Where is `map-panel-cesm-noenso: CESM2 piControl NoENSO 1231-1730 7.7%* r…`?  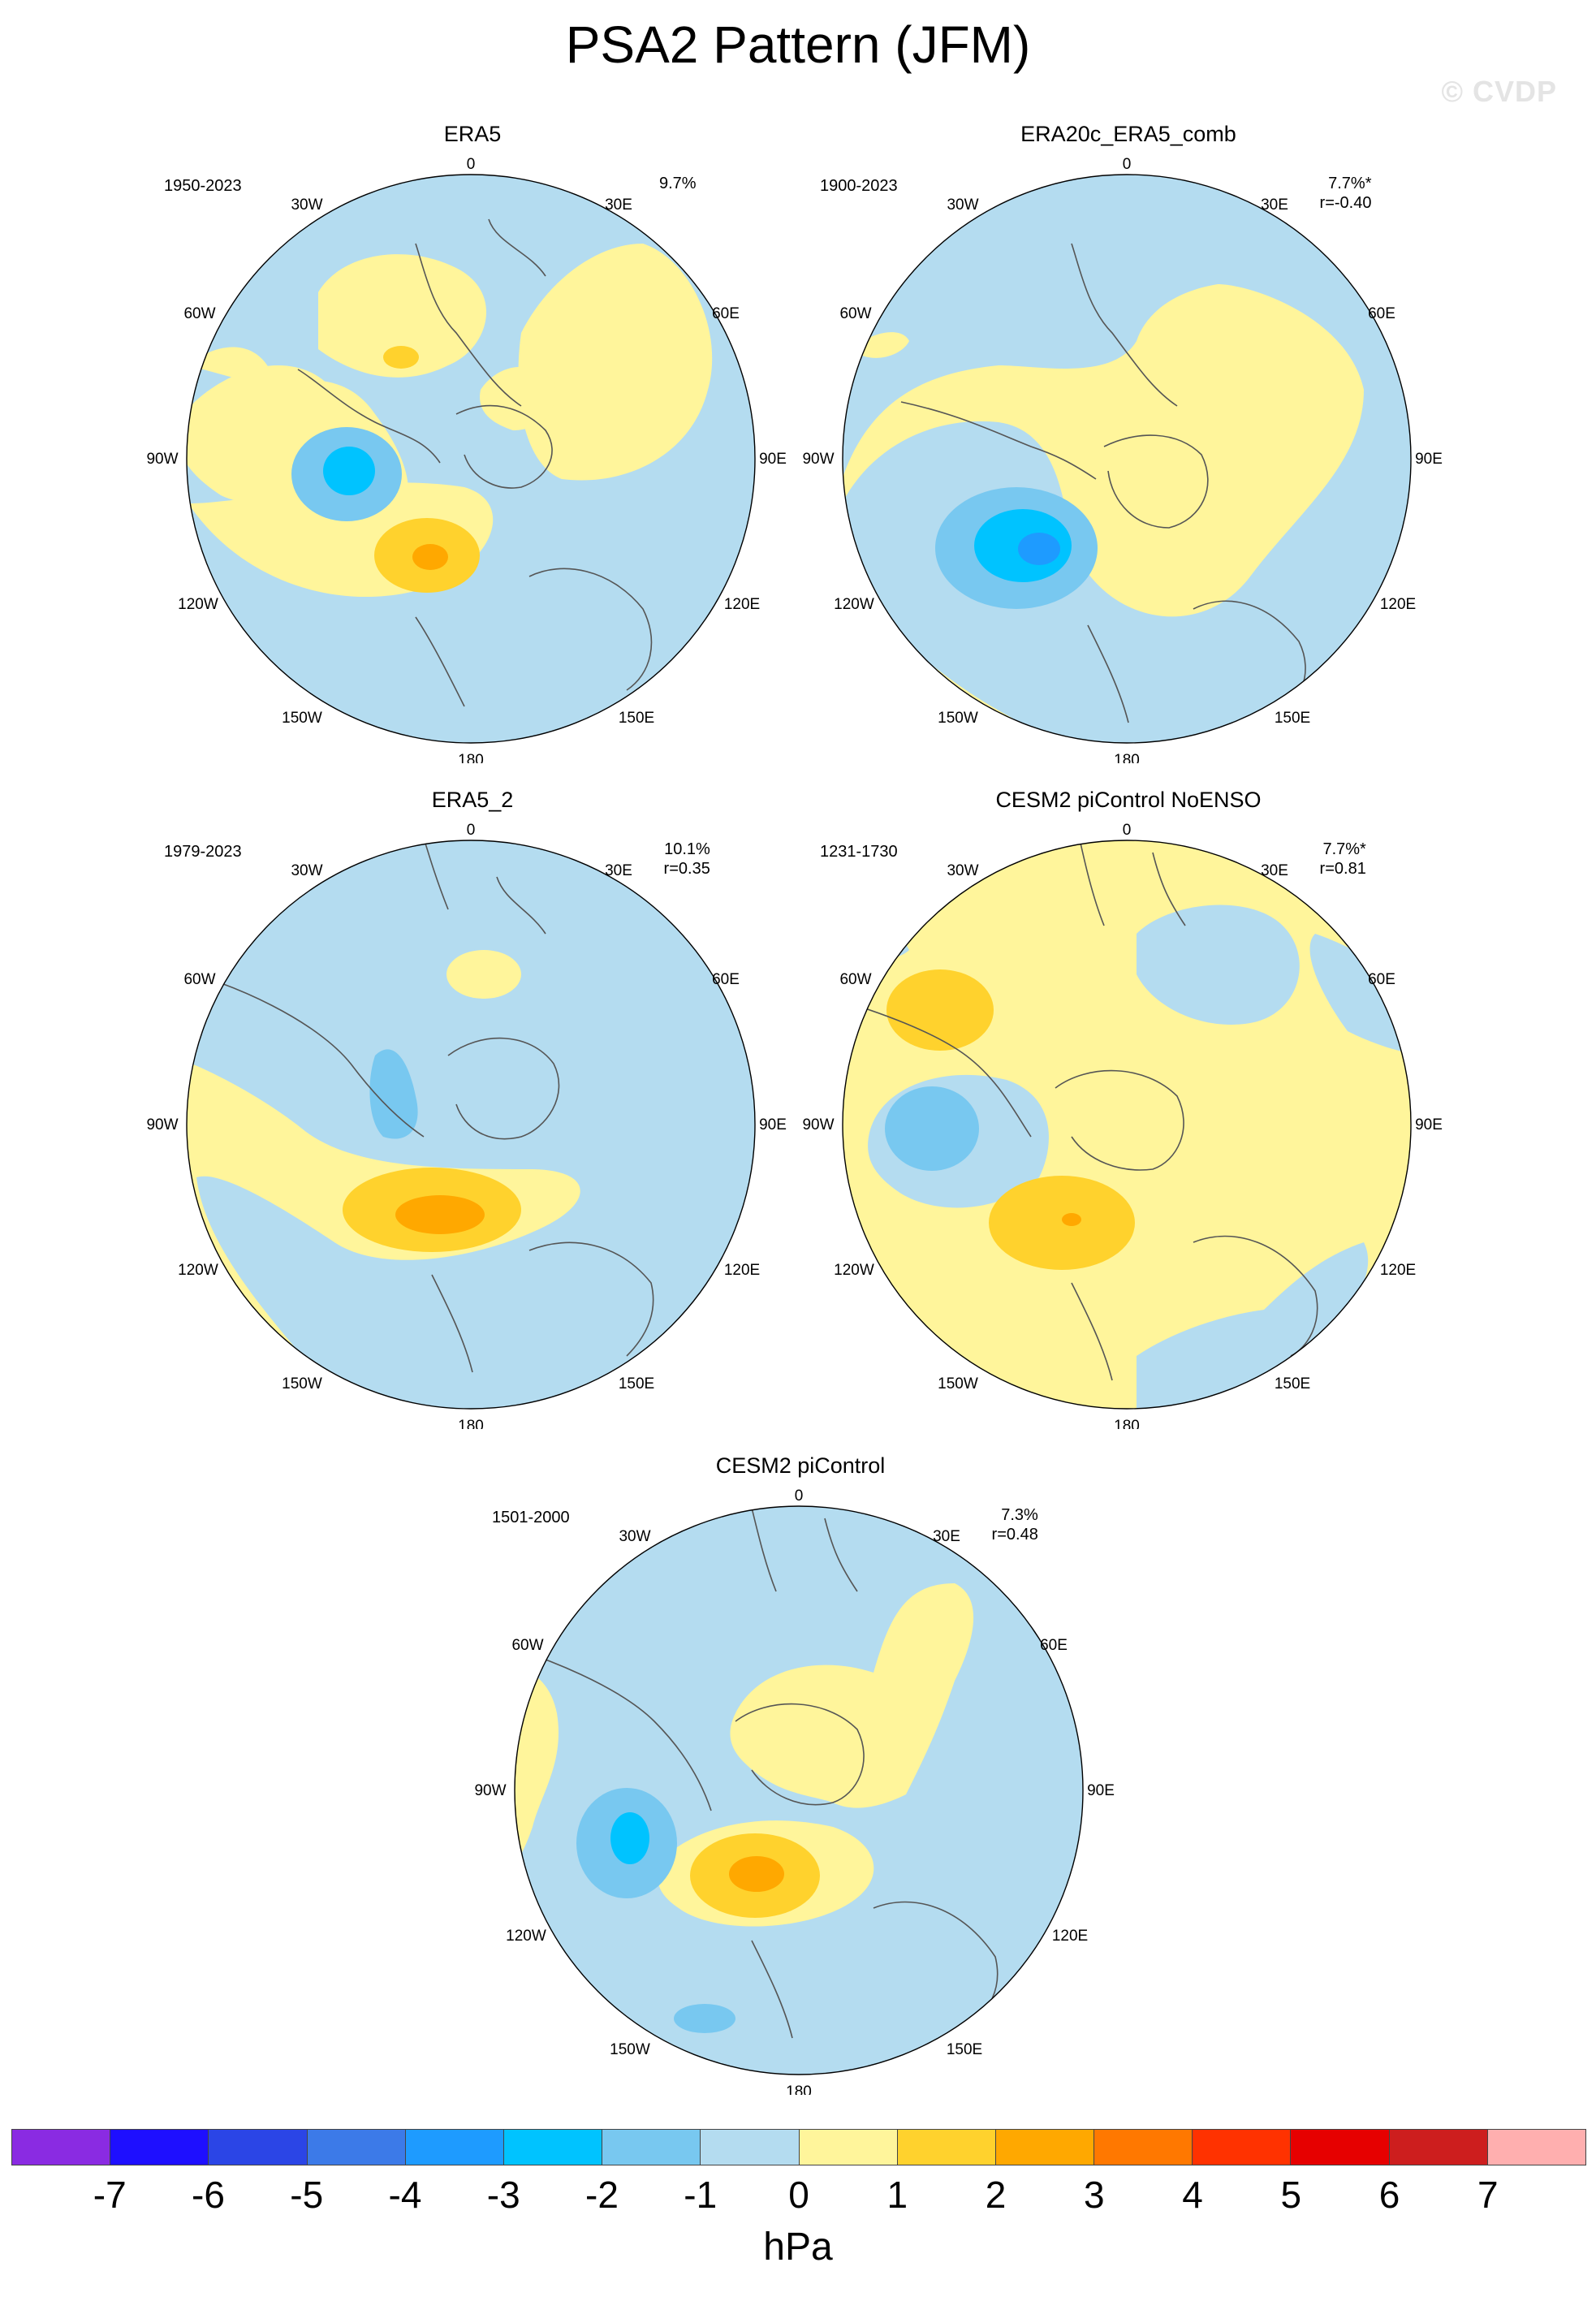 map-panel-cesm-noenso: CESM2 piControl NoENSO 1231-1730 7.7%* r… is located at coordinates (1128, 1108).